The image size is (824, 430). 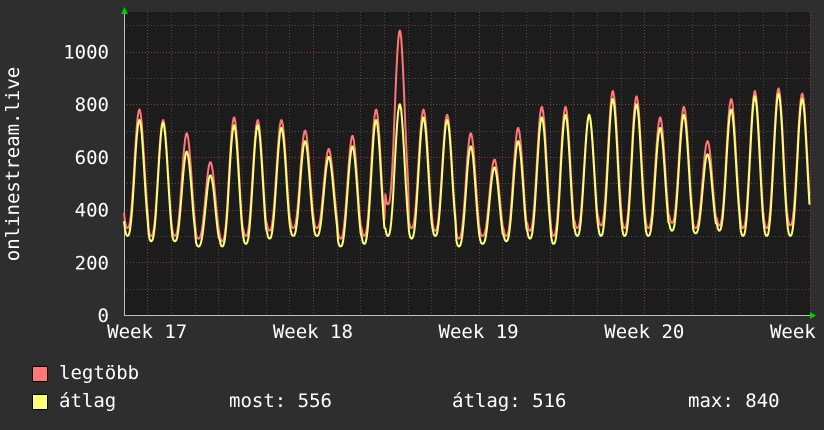 What do you see at coordinates (88, 401) in the screenshot?
I see `legend-label-avg: átlag` at bounding box center [88, 401].